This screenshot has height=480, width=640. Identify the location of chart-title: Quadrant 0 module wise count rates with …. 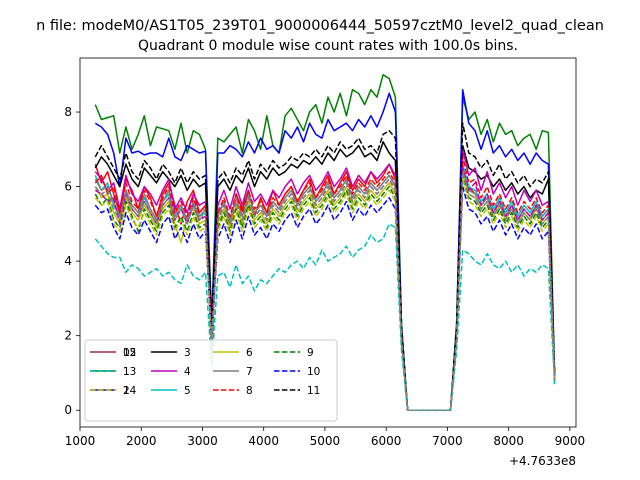
(328, 46).